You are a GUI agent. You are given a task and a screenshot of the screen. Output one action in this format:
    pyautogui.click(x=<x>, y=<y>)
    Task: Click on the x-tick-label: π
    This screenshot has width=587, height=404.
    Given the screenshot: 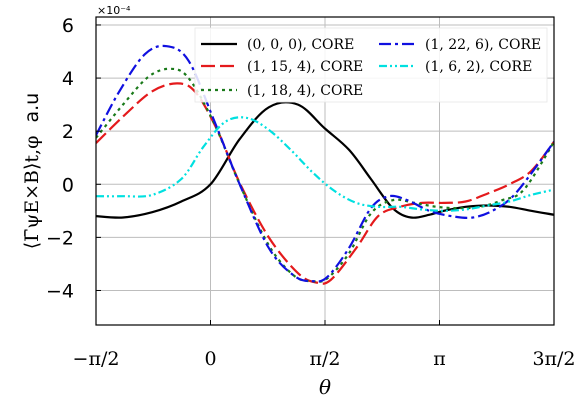 What is the action you would take?
    pyautogui.click(x=439, y=359)
    